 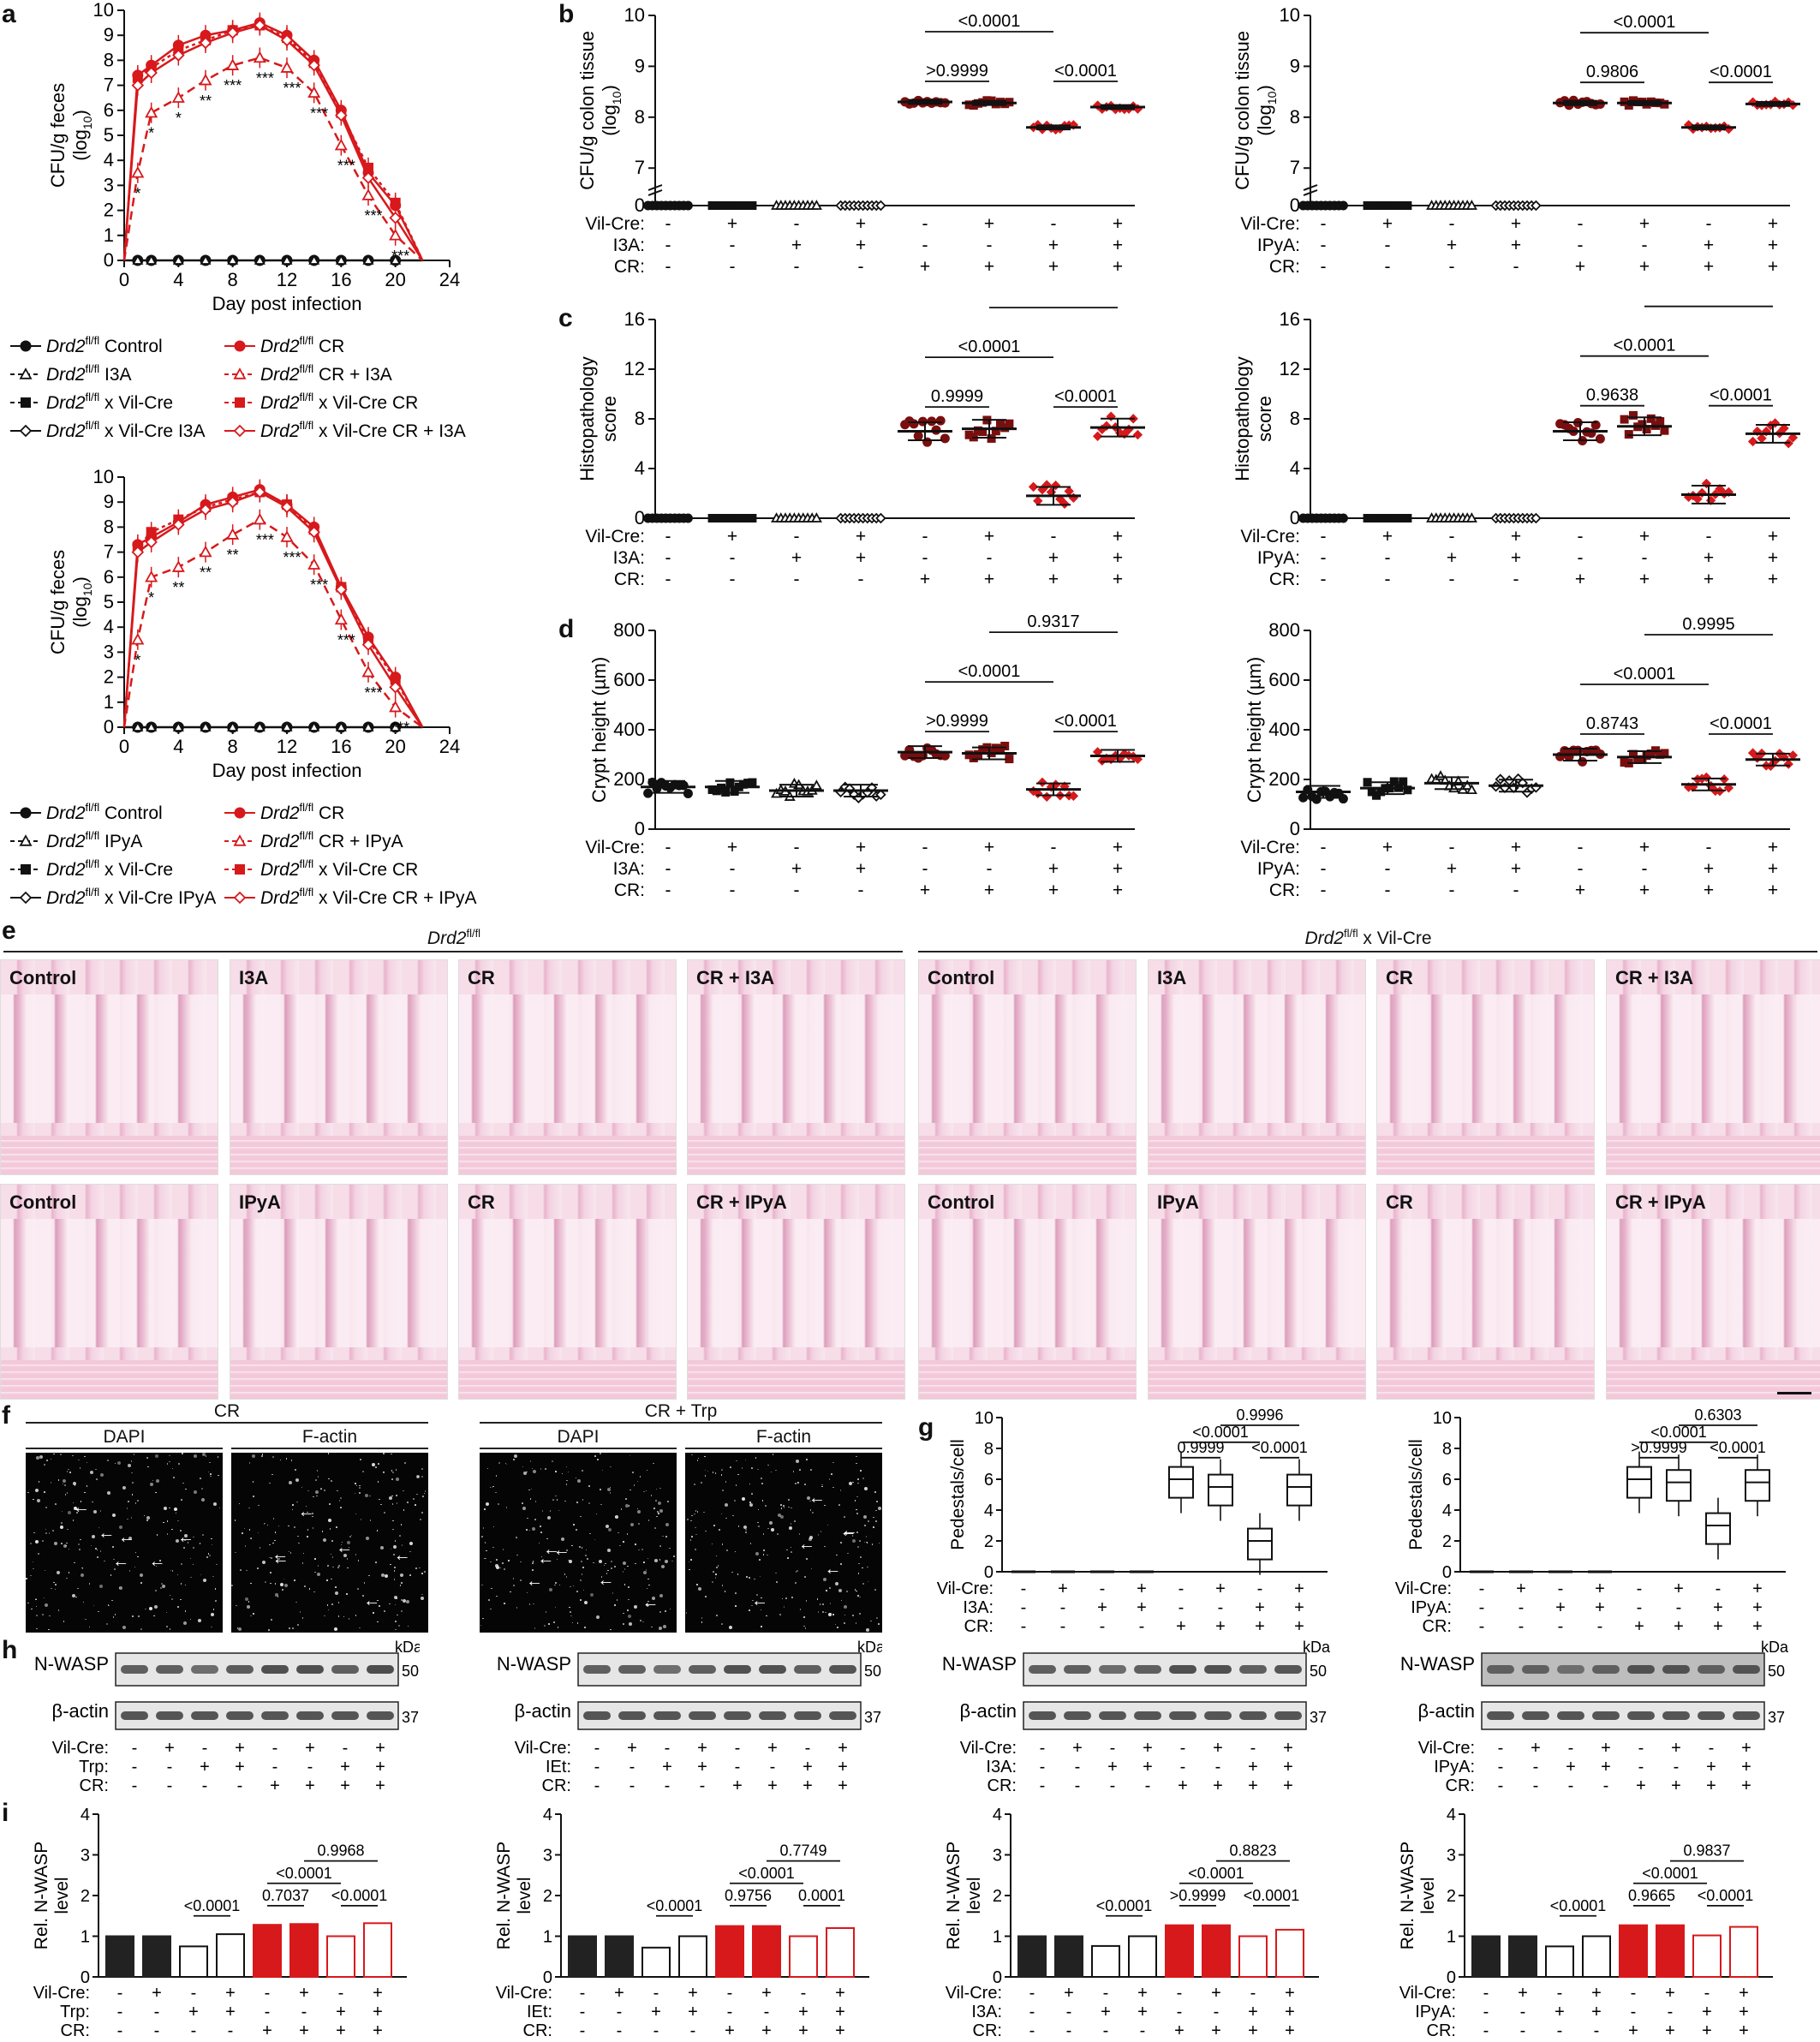 I want to click on row-label: Trp:, so click(x=94, y=1767).